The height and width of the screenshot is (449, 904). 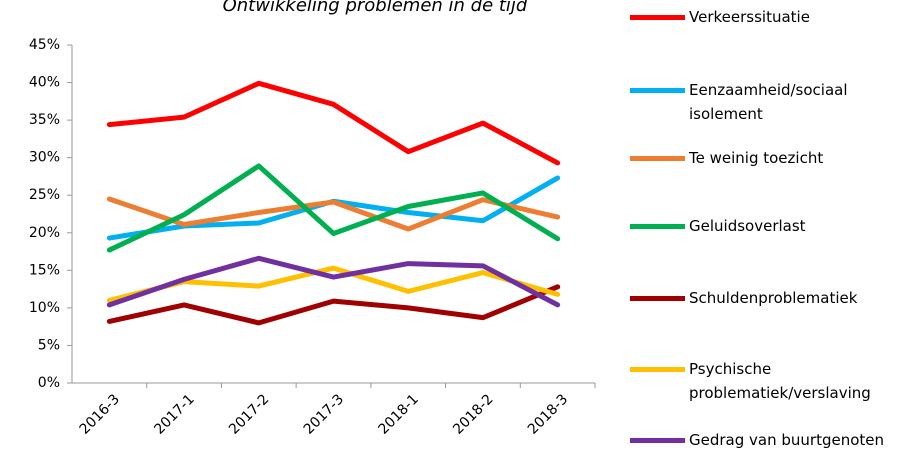 I want to click on chart-title: Ontwikkeling problemen in de tijd, so click(x=375, y=8).